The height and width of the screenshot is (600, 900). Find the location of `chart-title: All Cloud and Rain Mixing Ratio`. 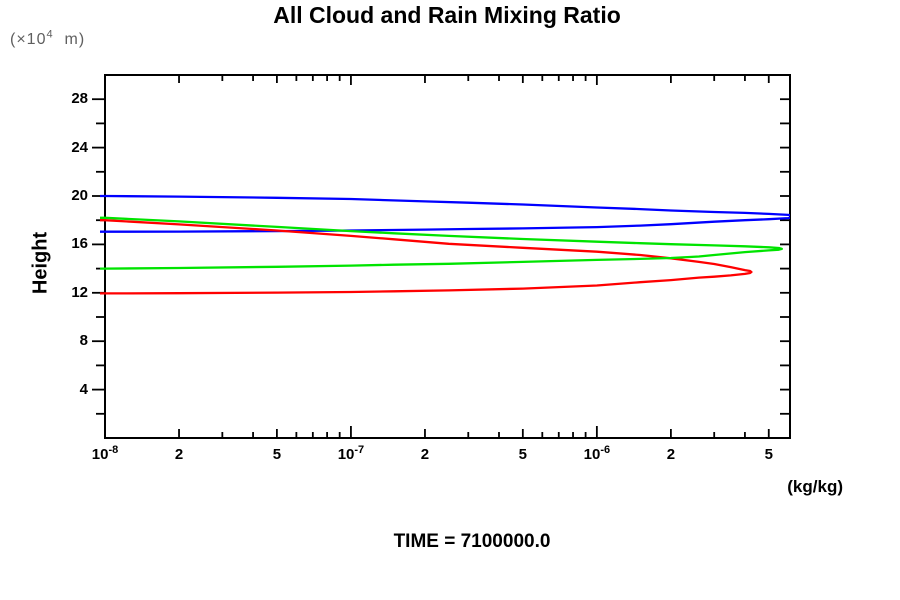

chart-title: All Cloud and Rain Mixing Ratio is located at coordinates (447, 15).